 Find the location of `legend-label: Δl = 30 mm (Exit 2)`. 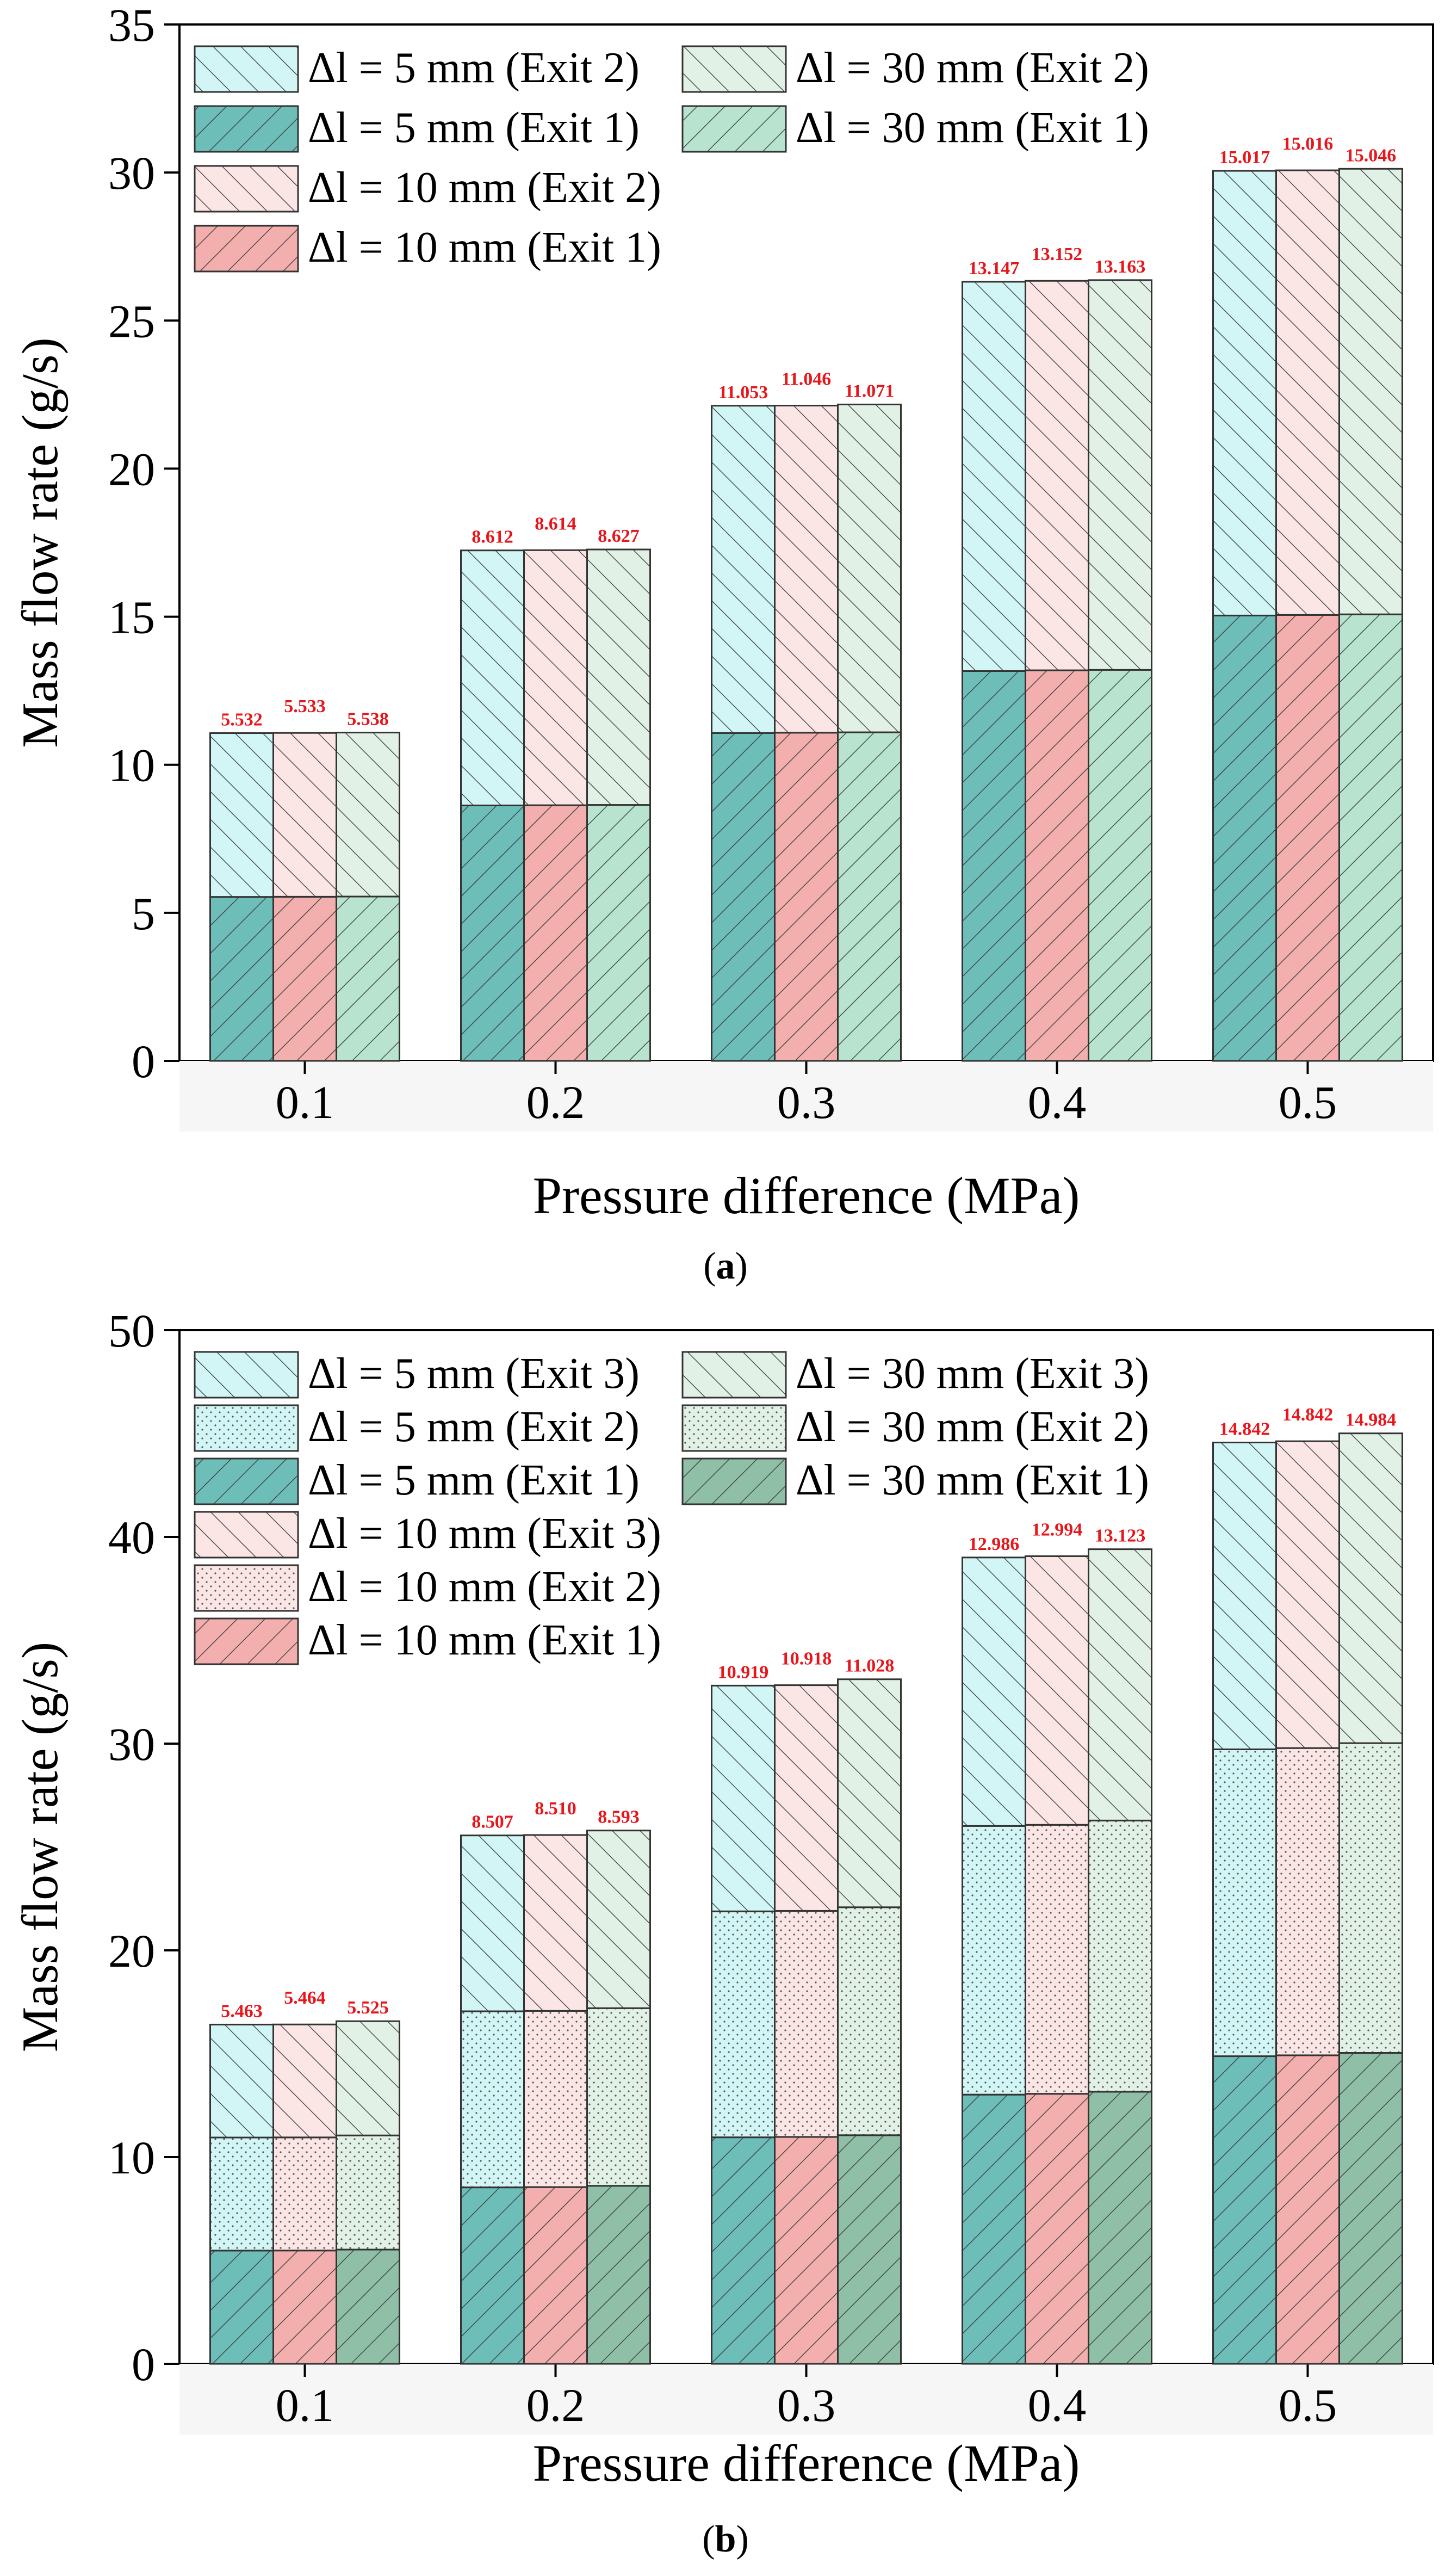

legend-label: Δl = 30 mm (Exit 2) is located at coordinates (972, 68).